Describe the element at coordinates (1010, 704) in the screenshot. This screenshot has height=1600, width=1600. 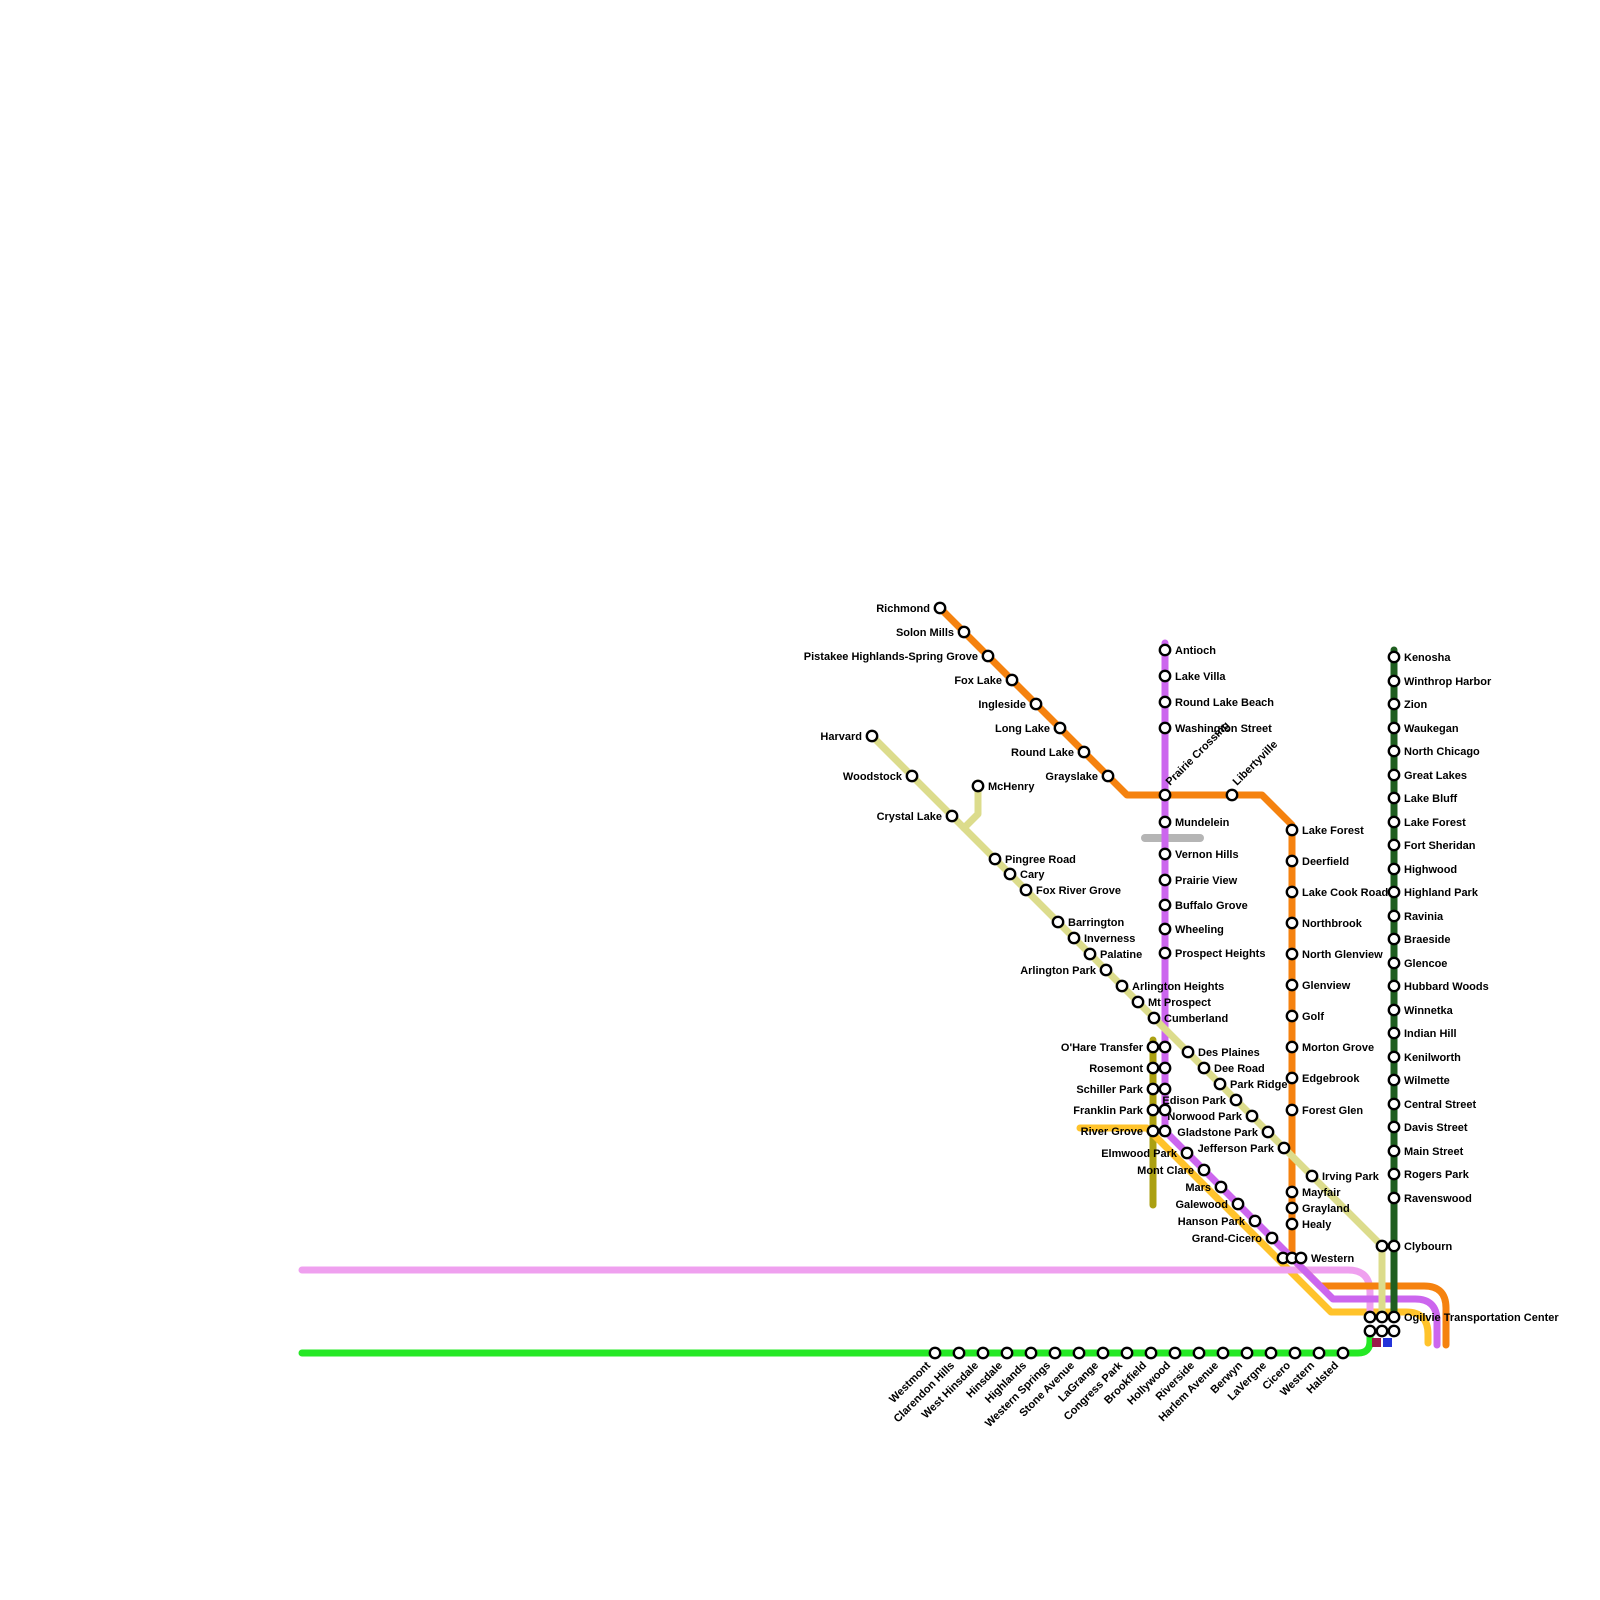
I see `station-ingleside: Ingleside` at that location.